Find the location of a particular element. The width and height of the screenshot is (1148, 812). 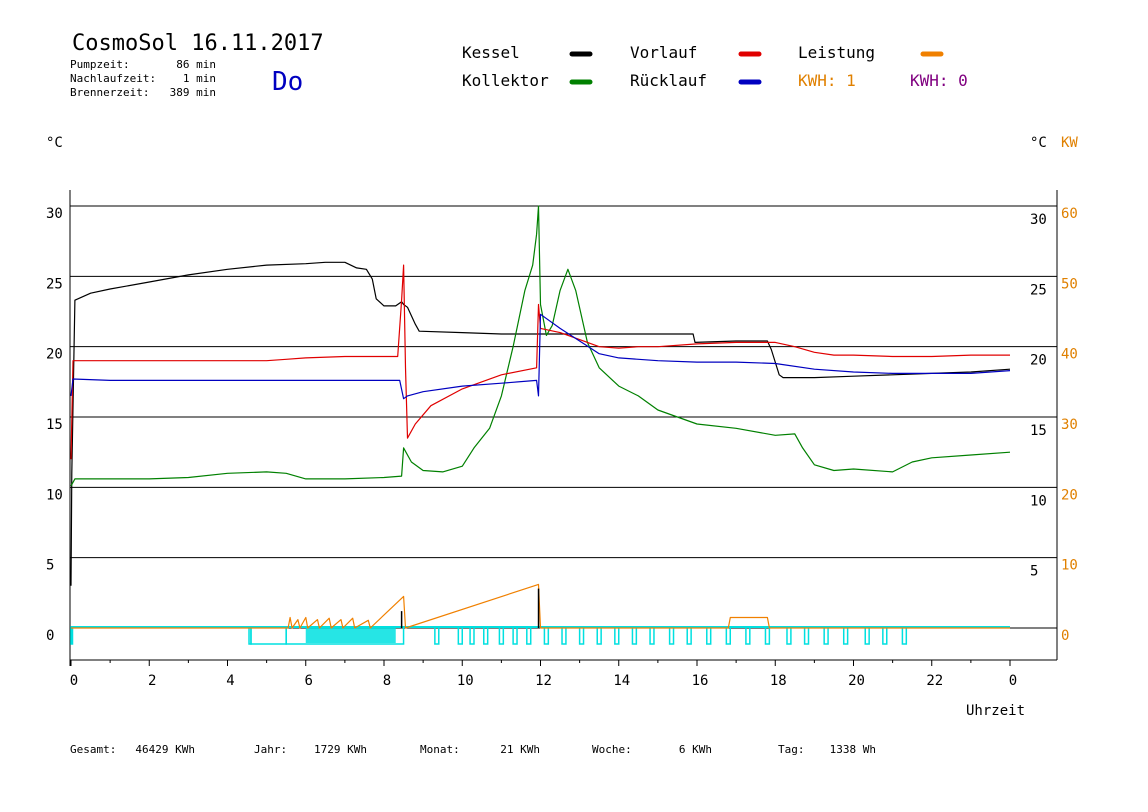

footer-label: Jahr: is located at coordinates (270, 749).